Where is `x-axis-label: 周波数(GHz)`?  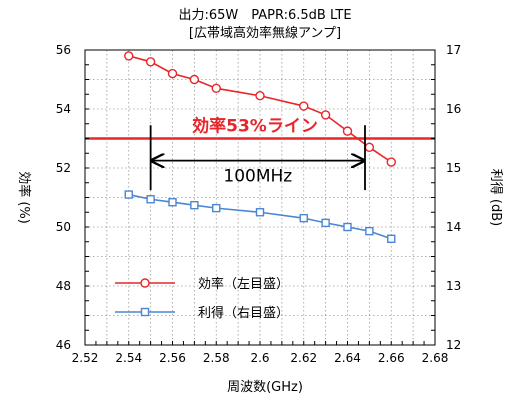 x-axis-label: 周波数(GHz) is located at coordinates (265, 387).